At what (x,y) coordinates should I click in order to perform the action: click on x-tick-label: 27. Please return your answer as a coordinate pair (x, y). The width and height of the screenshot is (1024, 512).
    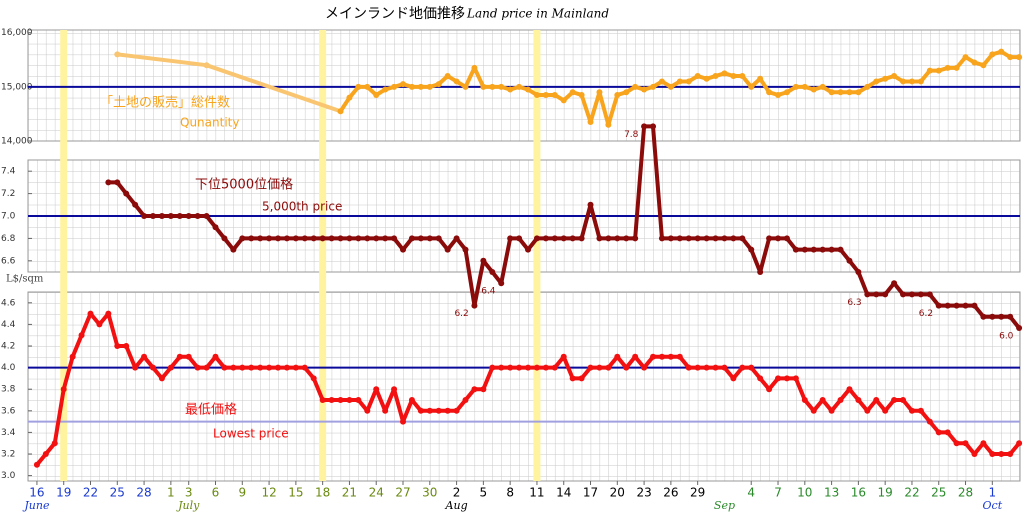
    Looking at the image, I should click on (402, 493).